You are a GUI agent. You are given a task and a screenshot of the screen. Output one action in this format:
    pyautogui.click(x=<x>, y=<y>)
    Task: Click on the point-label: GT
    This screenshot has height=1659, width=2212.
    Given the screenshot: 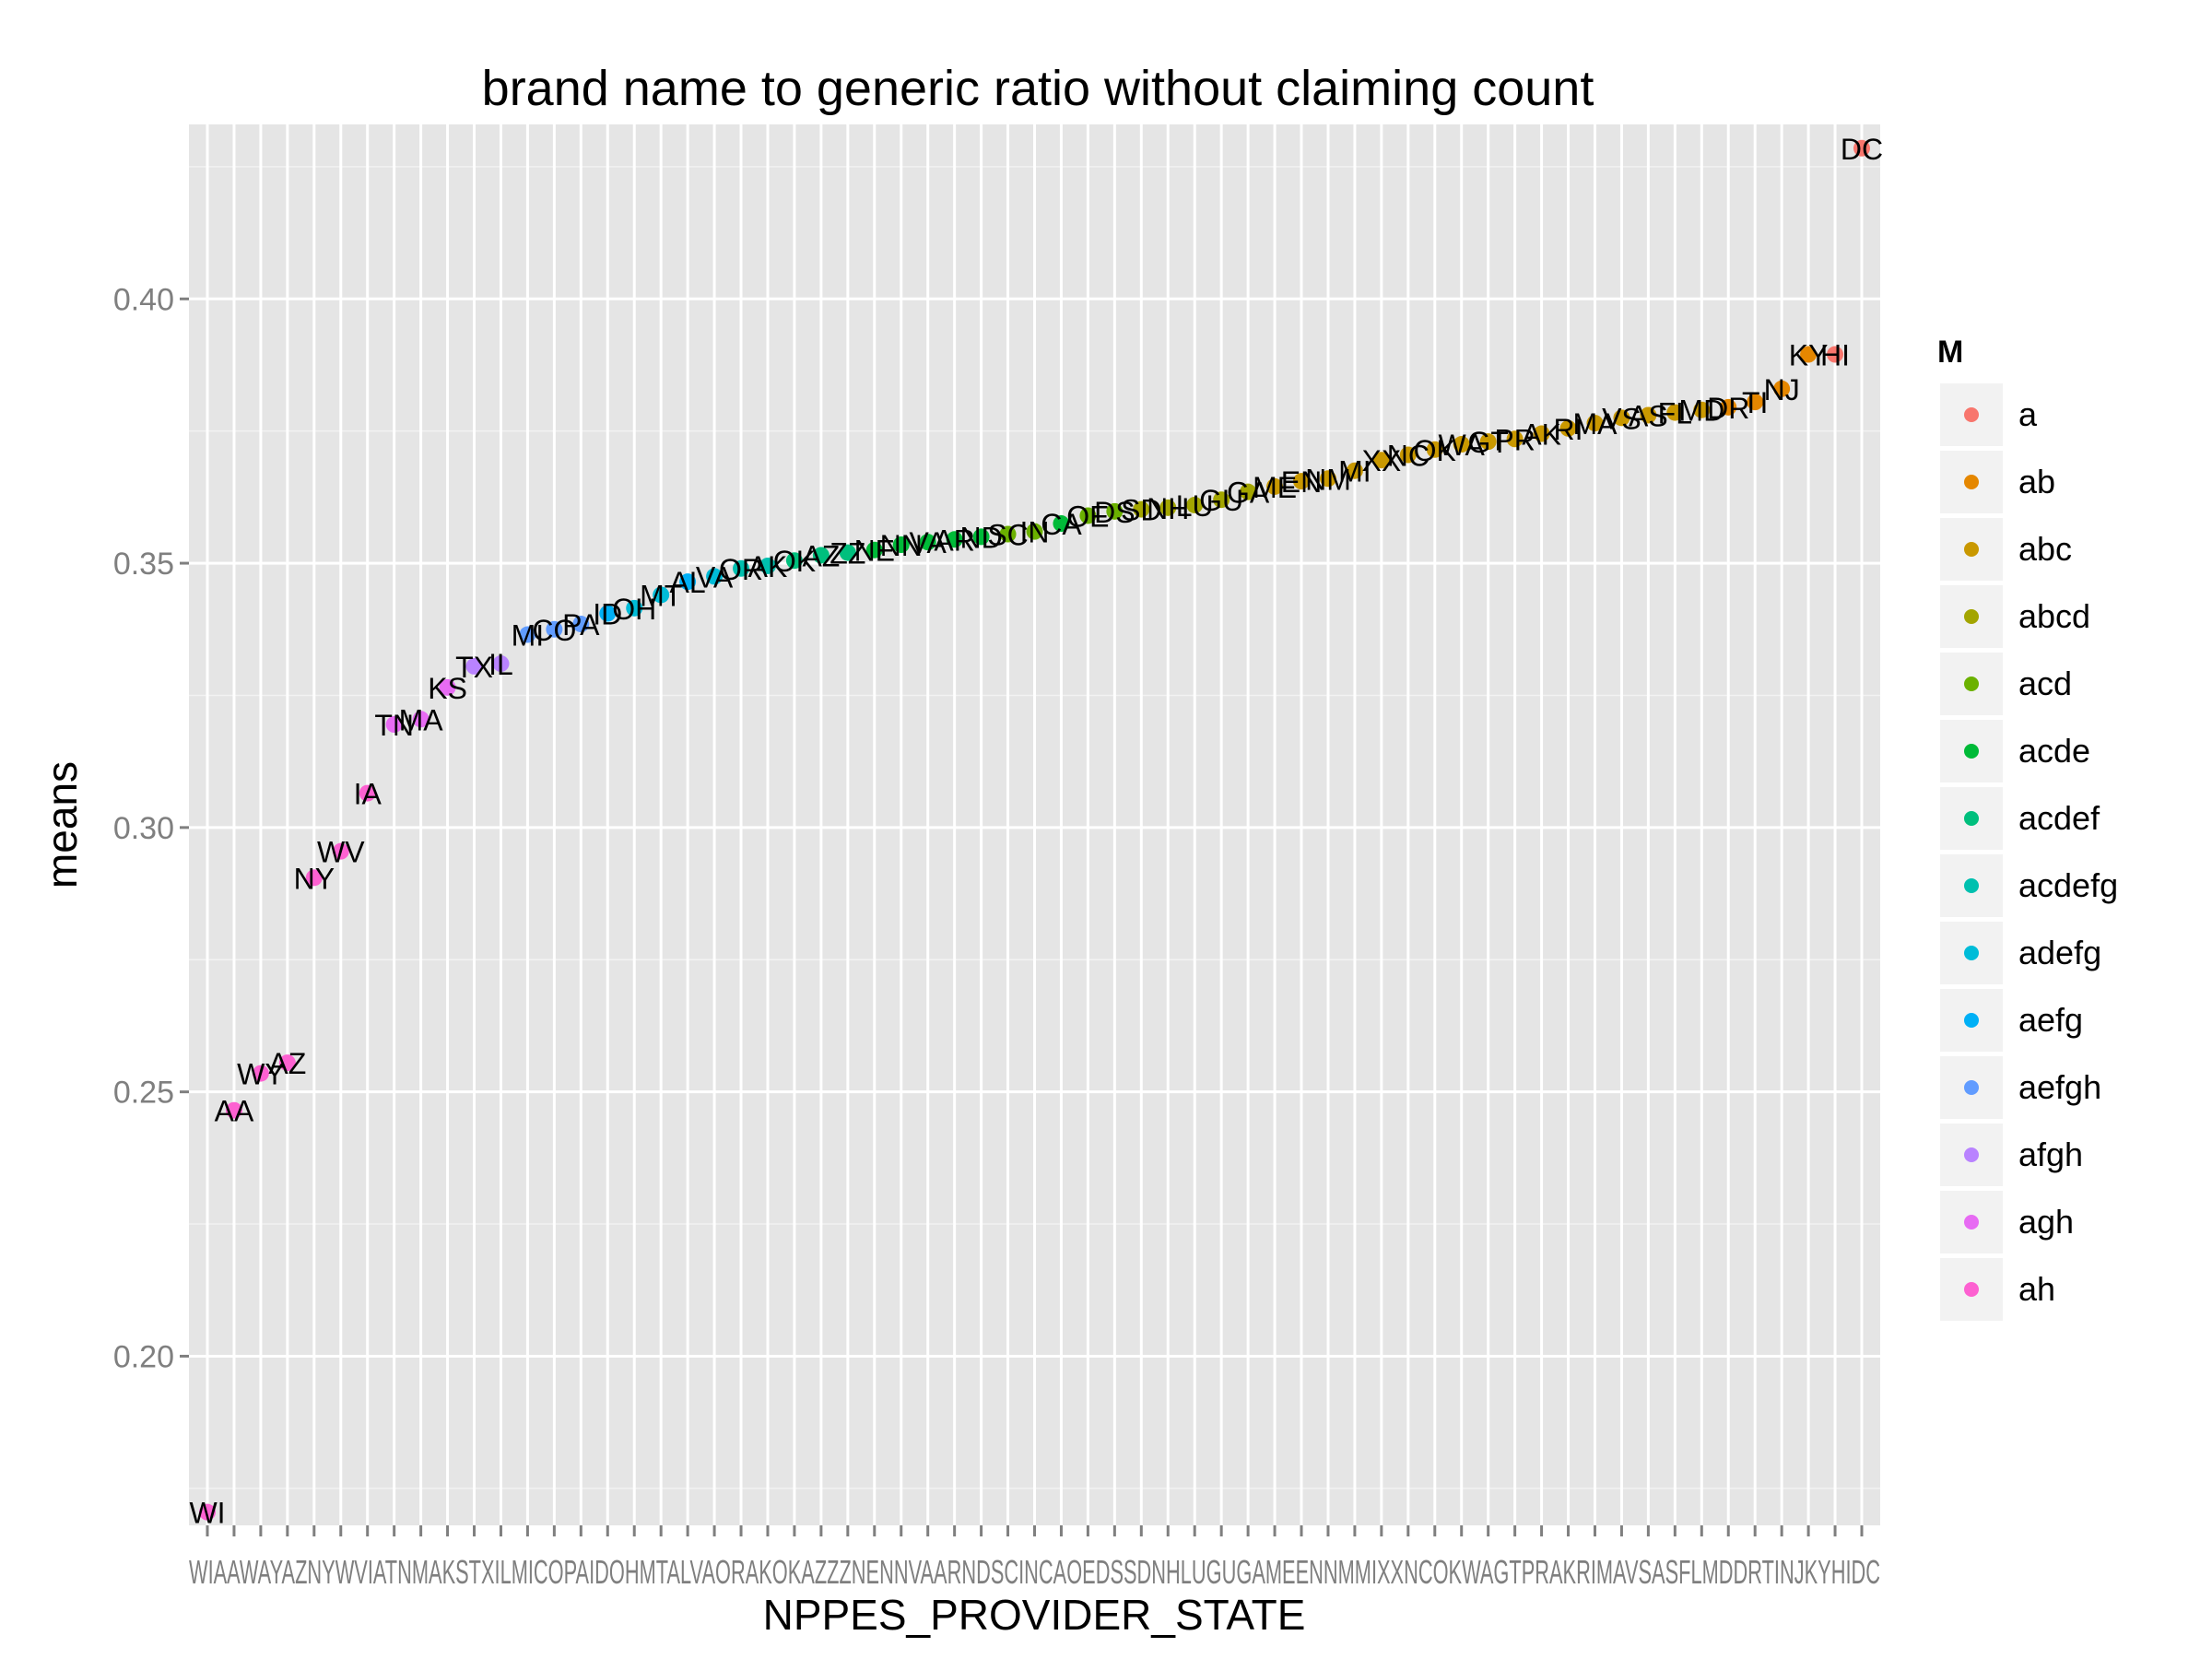 What is the action you would take?
    pyautogui.click(x=1487, y=442)
    